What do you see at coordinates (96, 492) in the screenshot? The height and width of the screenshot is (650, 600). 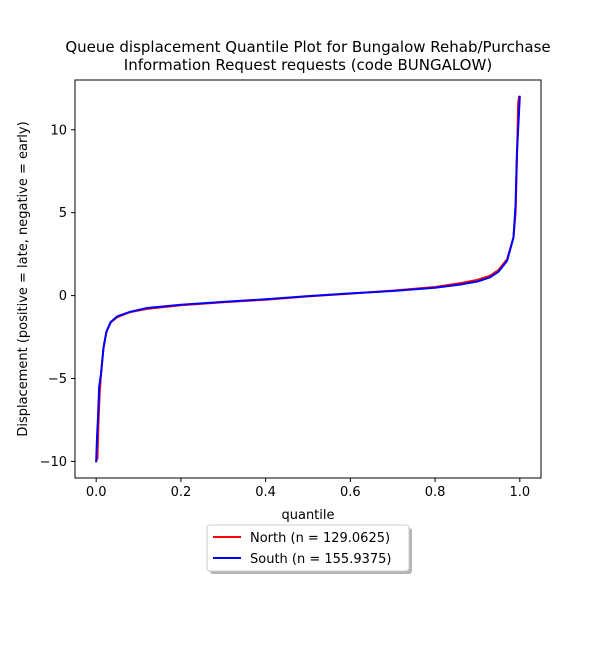 I see `x-tick-label-0: 0.0` at bounding box center [96, 492].